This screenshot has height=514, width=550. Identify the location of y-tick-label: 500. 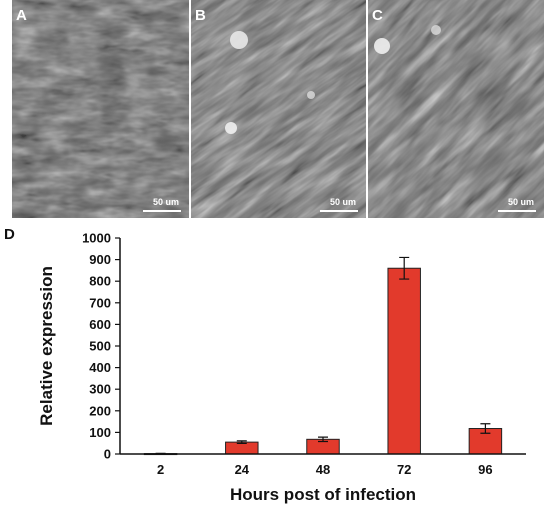
(100, 346).